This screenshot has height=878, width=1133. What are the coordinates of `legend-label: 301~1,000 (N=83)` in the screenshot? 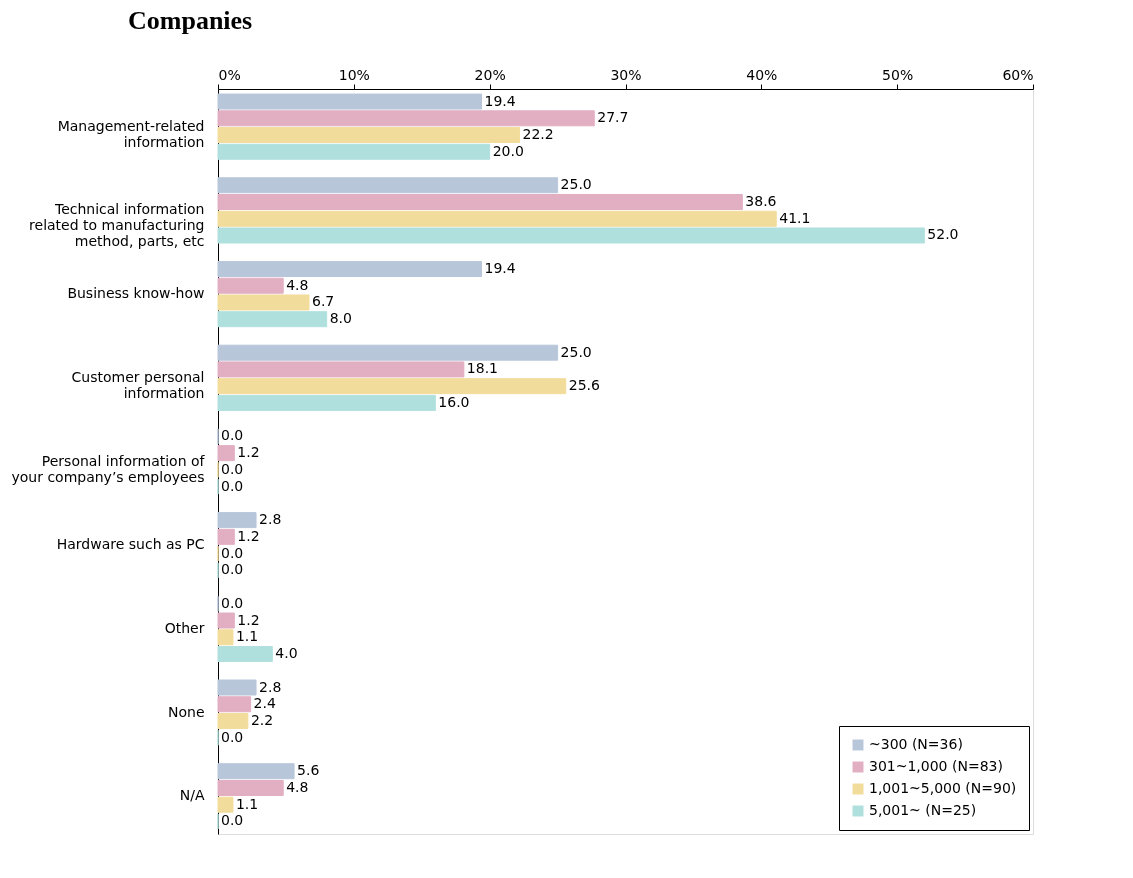 It's located at (936, 766).